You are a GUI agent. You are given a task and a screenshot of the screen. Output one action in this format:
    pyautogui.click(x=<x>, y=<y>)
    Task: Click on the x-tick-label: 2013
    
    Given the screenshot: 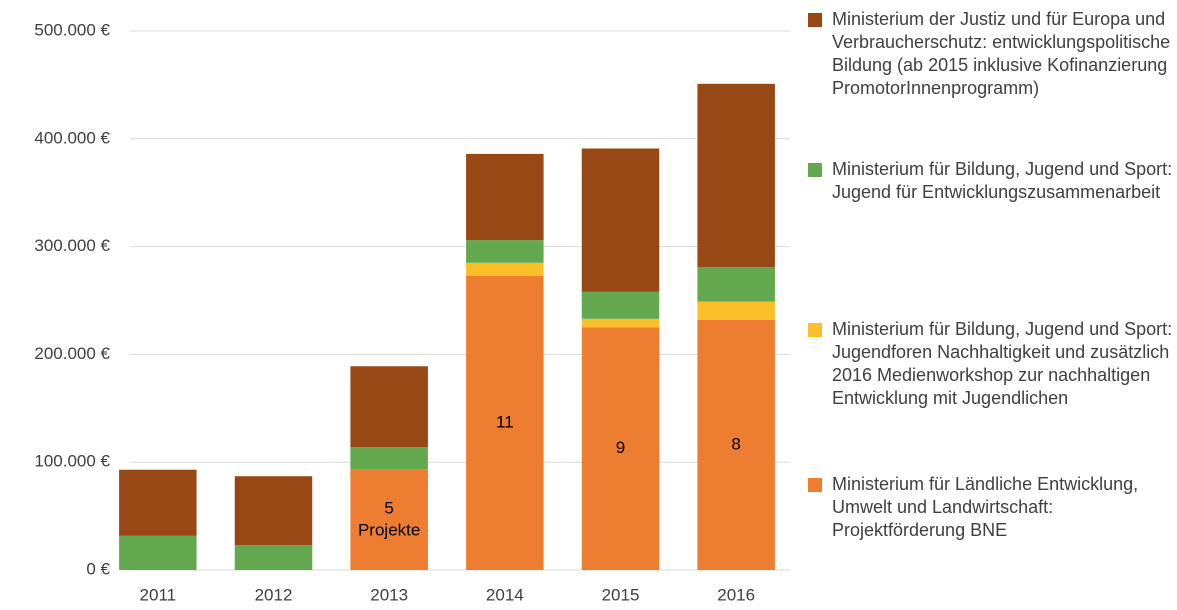 What is the action you would take?
    pyautogui.click(x=389, y=594)
    